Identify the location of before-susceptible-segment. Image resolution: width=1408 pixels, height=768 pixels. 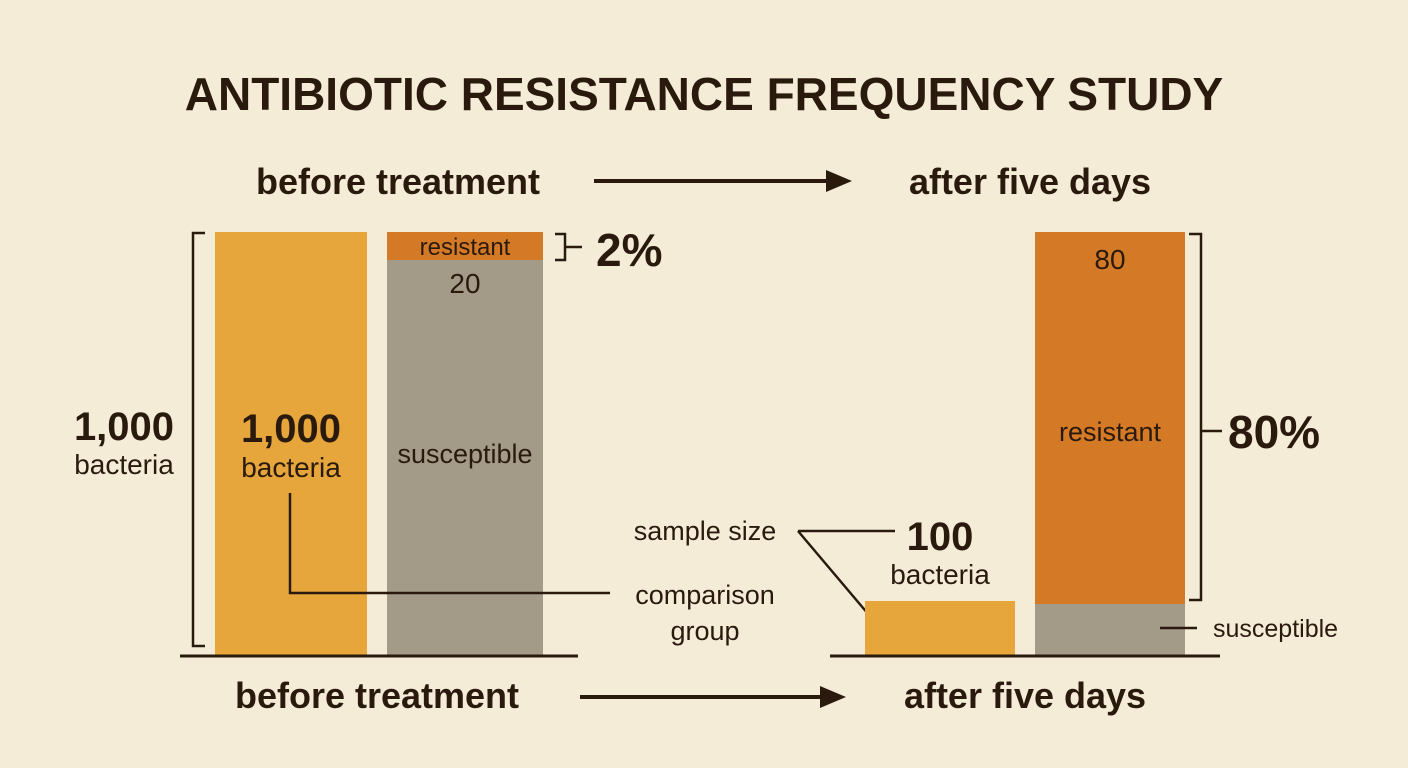
(465, 457).